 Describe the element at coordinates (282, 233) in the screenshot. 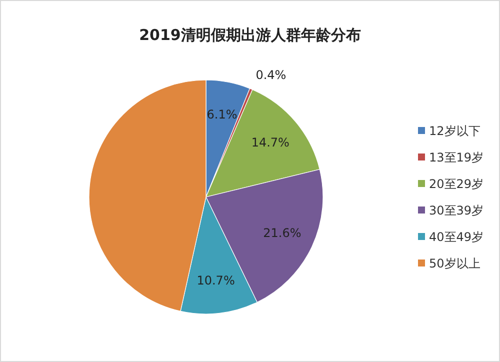

I see `data-label: 21.6%` at that location.